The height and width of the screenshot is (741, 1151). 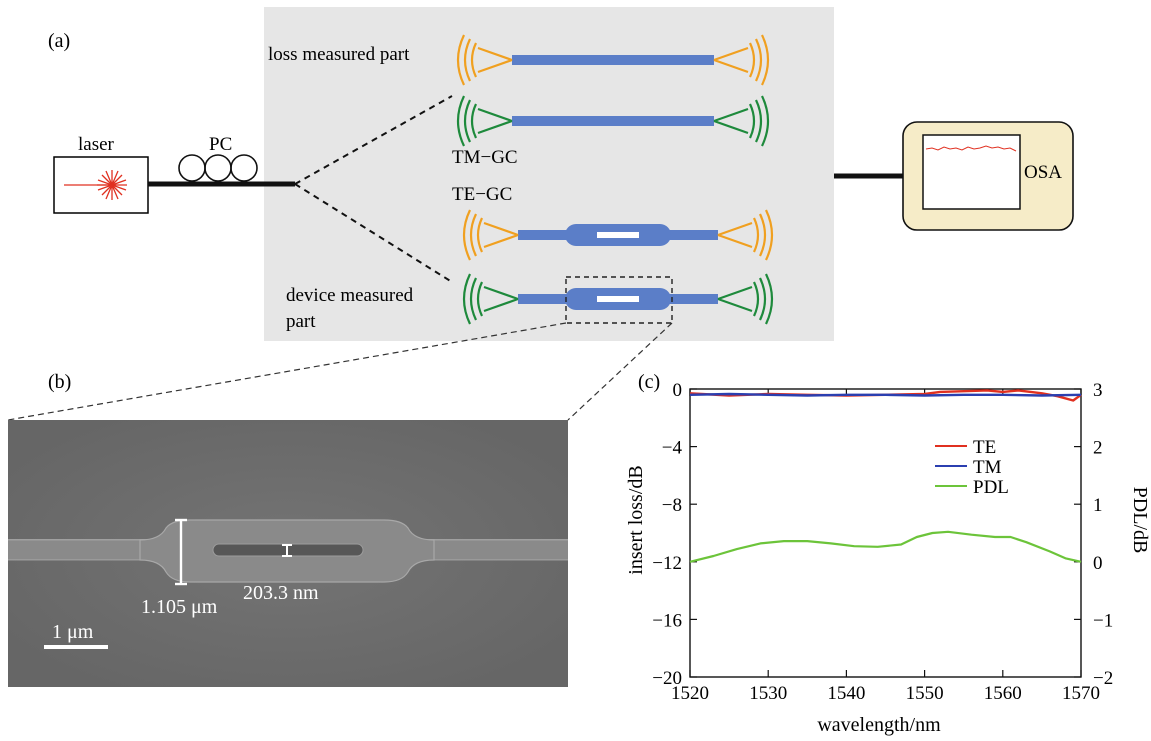 I want to click on fanout-line-upper, so click(x=373, y=140).